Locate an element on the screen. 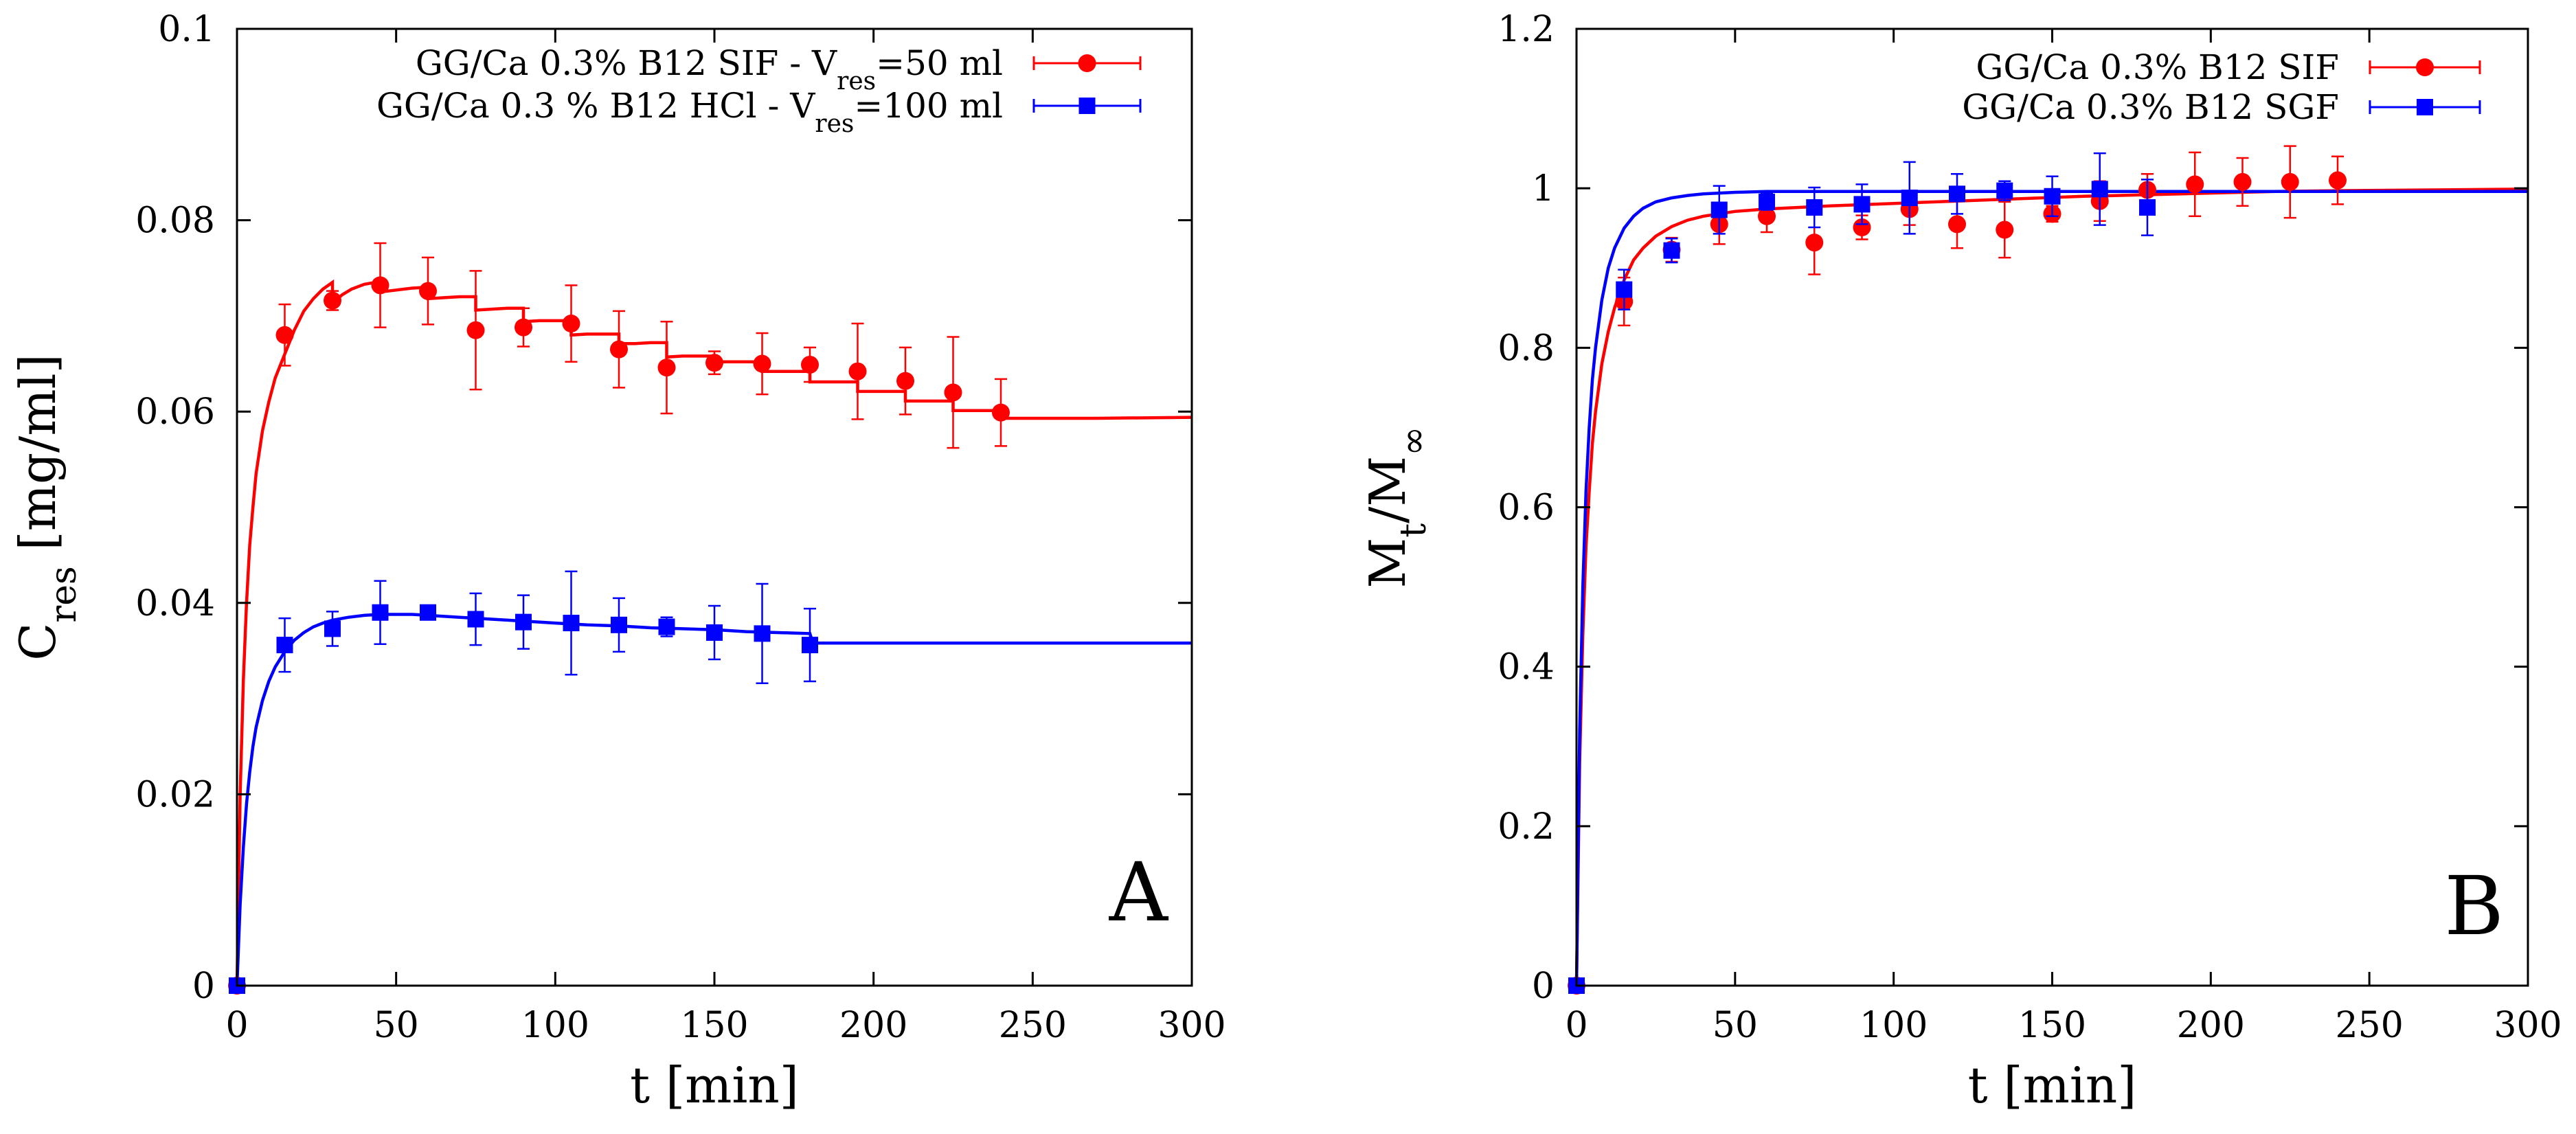 The width and height of the screenshot is (2576, 1134). legend-text: =100 ml is located at coordinates (928, 106).